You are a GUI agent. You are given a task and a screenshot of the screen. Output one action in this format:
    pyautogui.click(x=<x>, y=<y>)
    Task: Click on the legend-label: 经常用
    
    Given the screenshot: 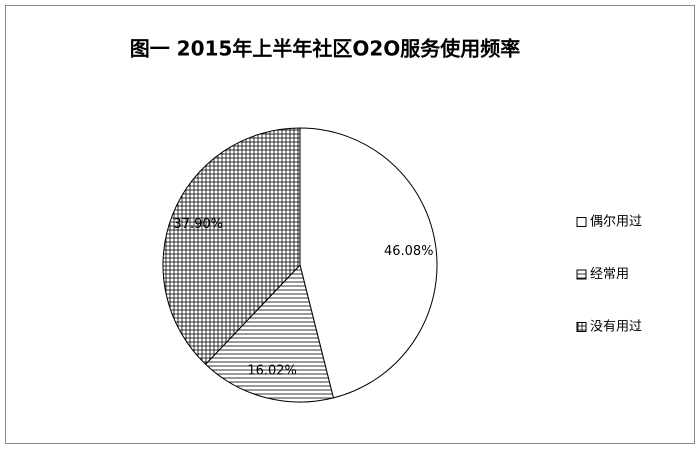 What is the action you would take?
    pyautogui.click(x=609, y=274)
    